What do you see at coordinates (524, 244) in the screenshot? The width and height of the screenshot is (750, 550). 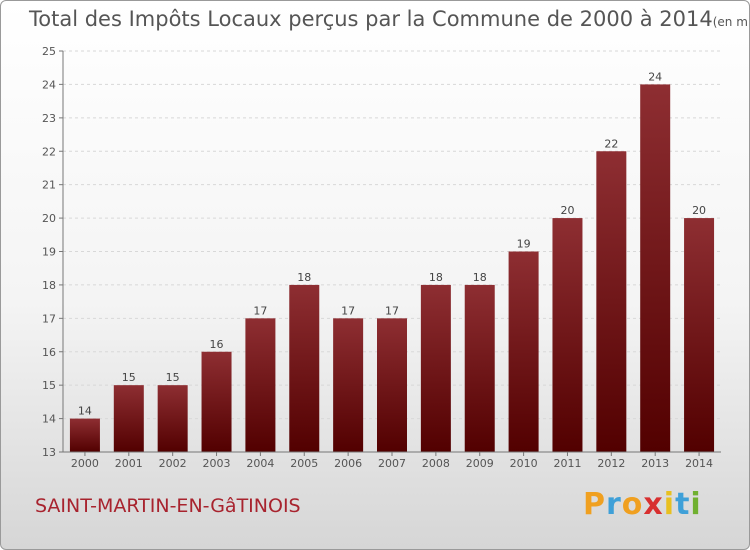 I see `data-label: 19` at bounding box center [524, 244].